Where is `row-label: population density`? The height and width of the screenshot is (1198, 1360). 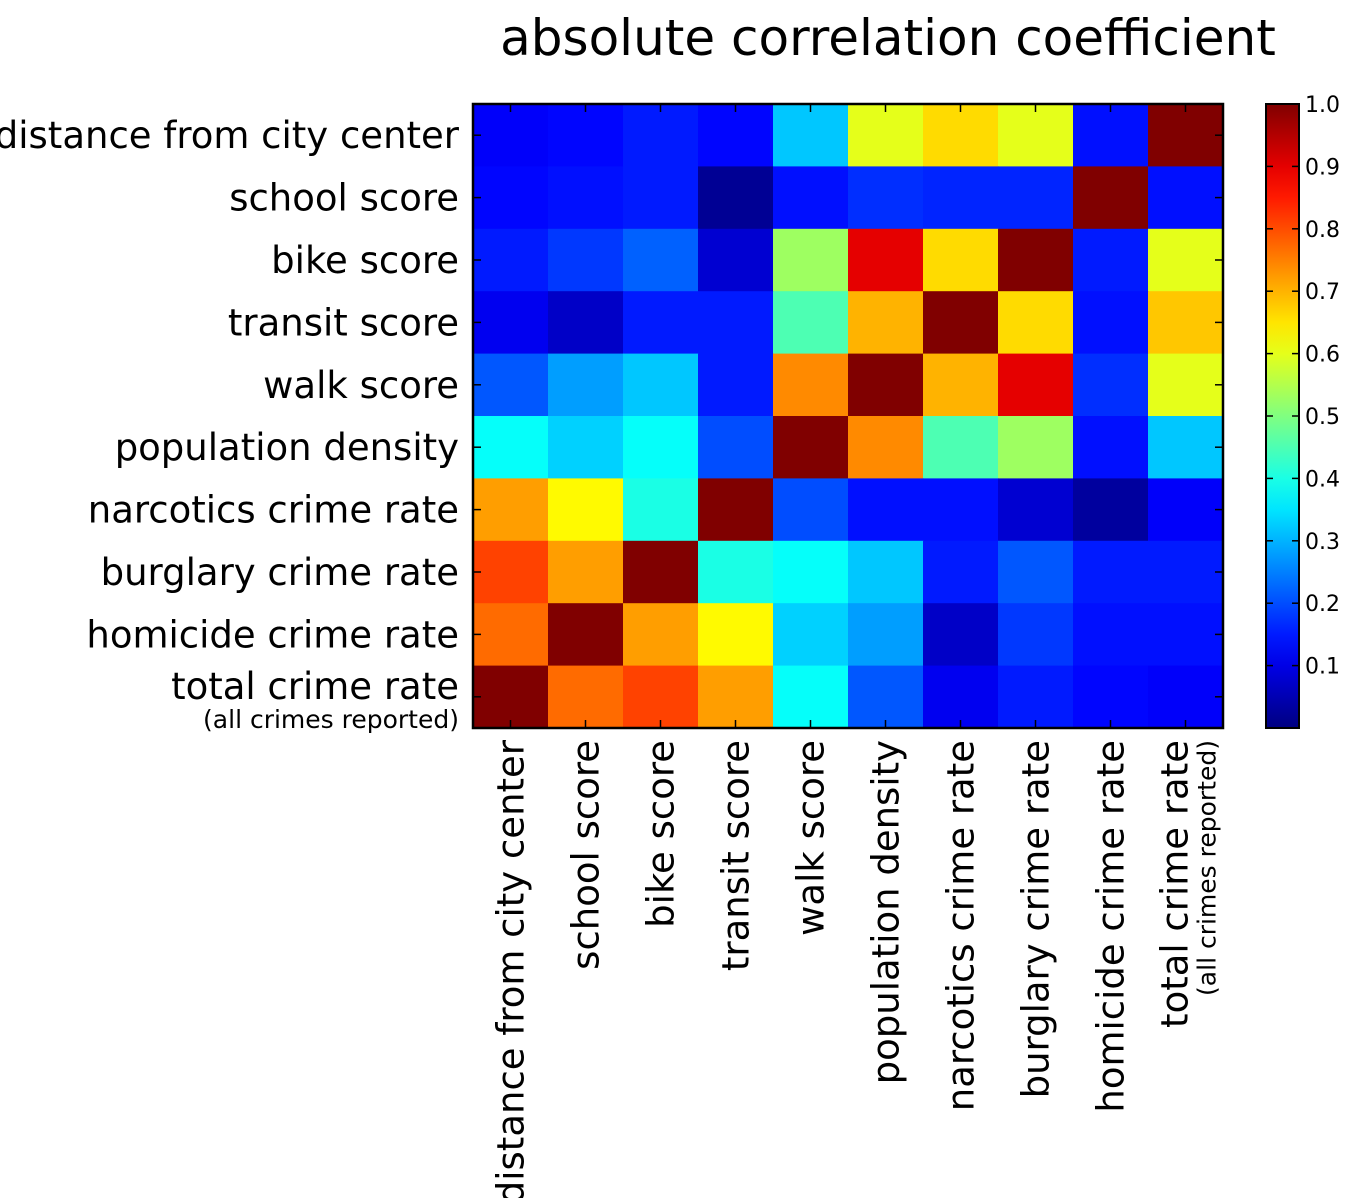
row-label: population density is located at coordinates (287, 447).